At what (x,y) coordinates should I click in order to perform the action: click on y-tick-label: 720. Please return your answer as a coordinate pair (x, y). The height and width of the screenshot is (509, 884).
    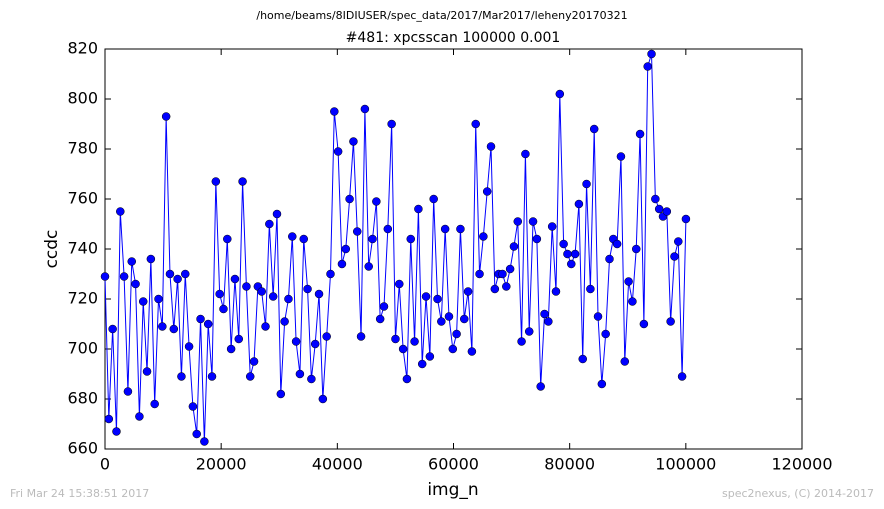
    Looking at the image, I should click on (82, 298).